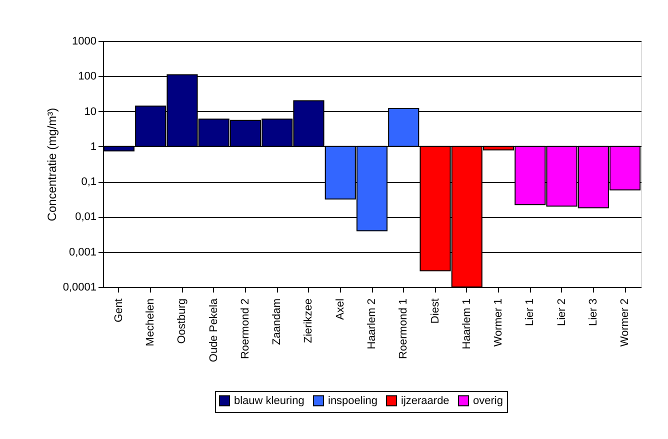 This screenshot has width=668, height=439. I want to click on x-tick-label: Zaandam, so click(277, 321).